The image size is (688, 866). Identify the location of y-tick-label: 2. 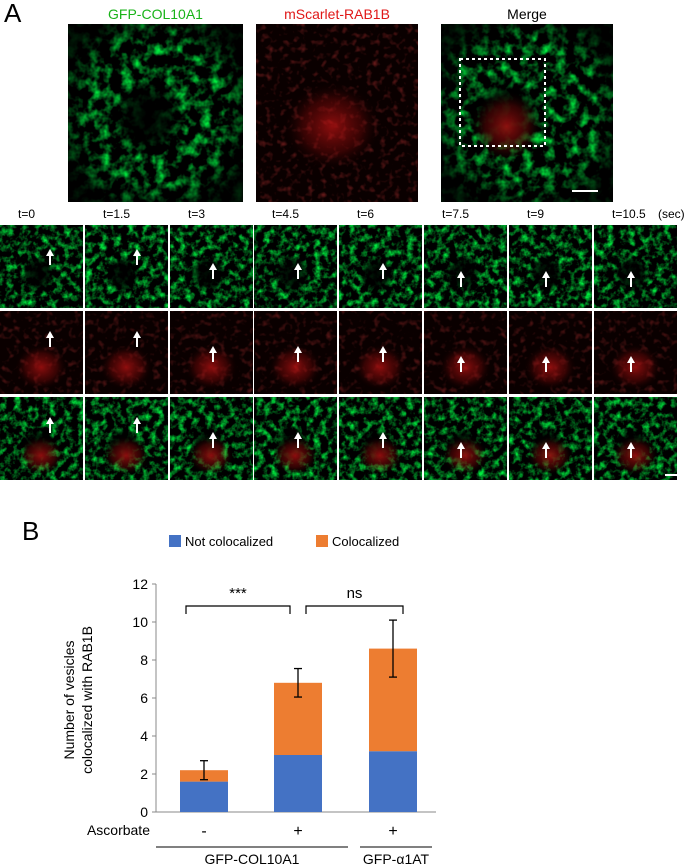
(144, 774).